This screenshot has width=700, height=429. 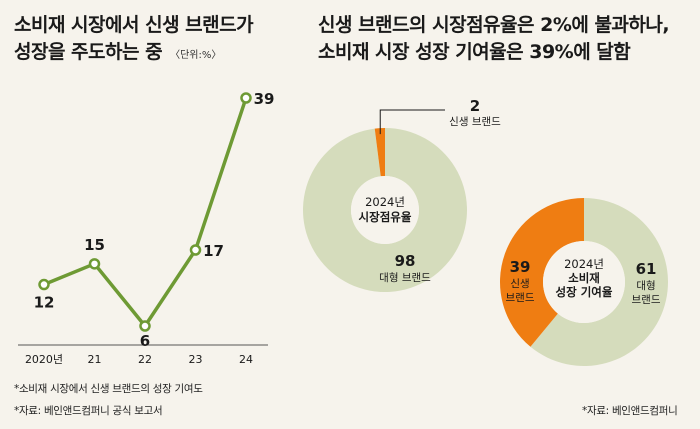 What do you see at coordinates (44, 303) in the screenshot?
I see `data-label: 12` at bounding box center [44, 303].